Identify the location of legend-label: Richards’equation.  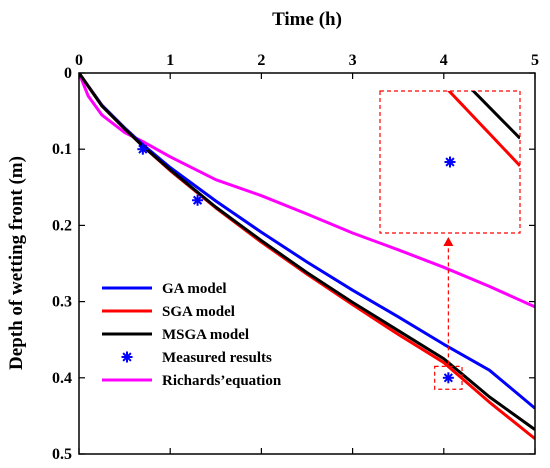
(222, 381).